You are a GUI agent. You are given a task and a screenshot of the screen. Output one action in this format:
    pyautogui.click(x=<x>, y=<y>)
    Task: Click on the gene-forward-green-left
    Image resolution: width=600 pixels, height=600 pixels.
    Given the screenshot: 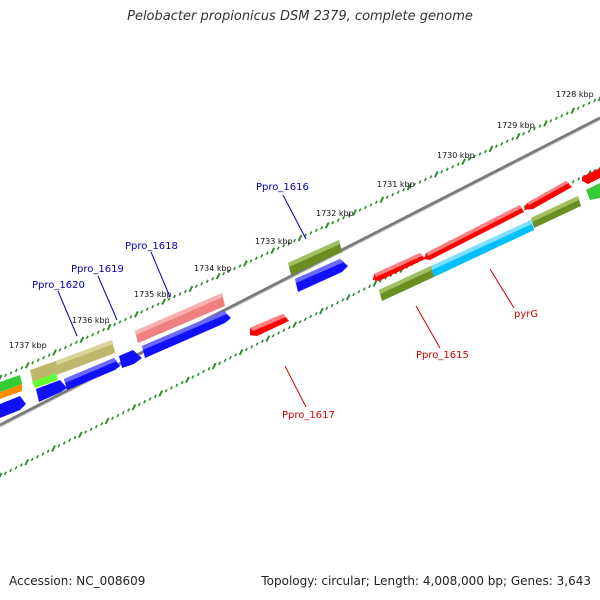 What is the action you would take?
    pyautogui.click(x=11, y=383)
    